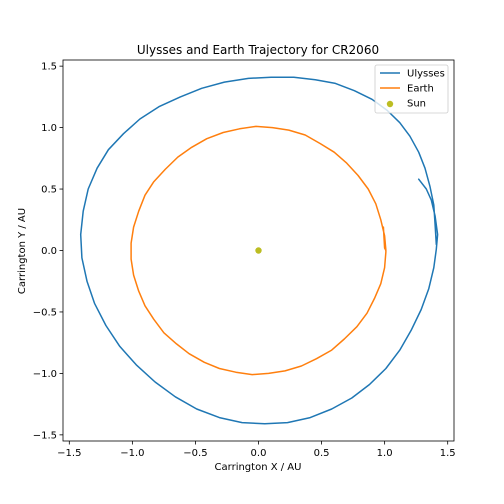 The width and height of the screenshot is (504, 504). What do you see at coordinates (420, 89) in the screenshot?
I see `legend-label-earth: Earth` at bounding box center [420, 89].